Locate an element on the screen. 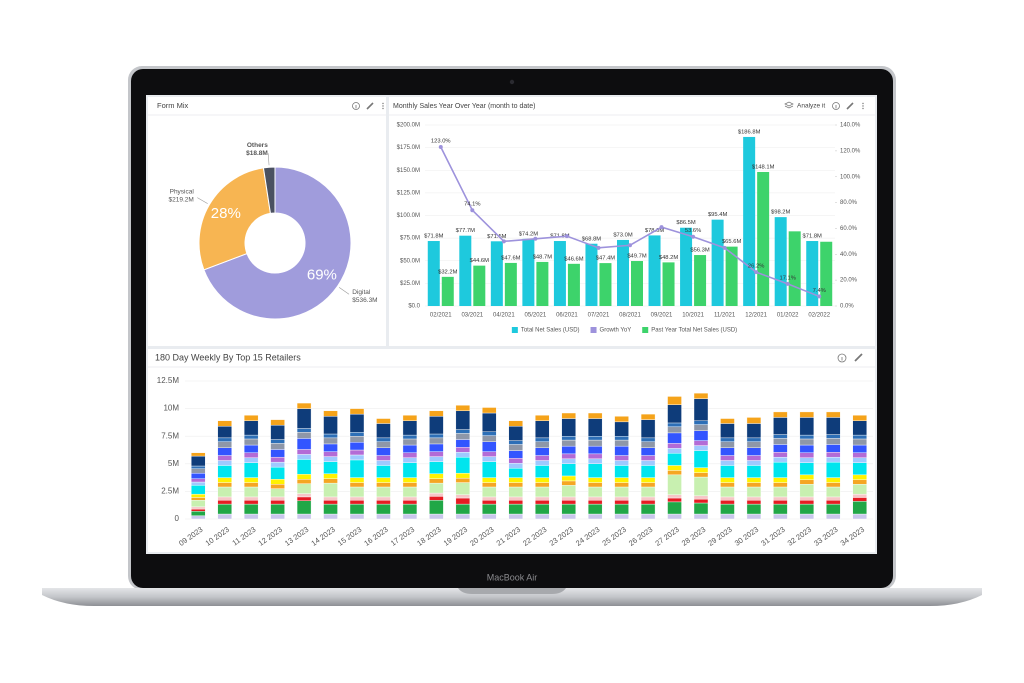 This screenshot has height=683, width=1024. legend-swatch is located at coordinates (593, 330).